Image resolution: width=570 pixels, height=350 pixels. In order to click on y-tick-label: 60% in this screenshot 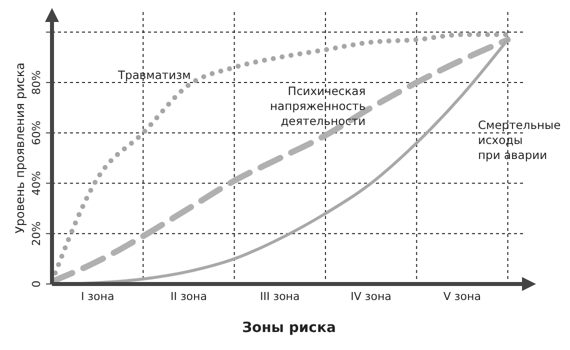, I will do `click(36, 133)`.